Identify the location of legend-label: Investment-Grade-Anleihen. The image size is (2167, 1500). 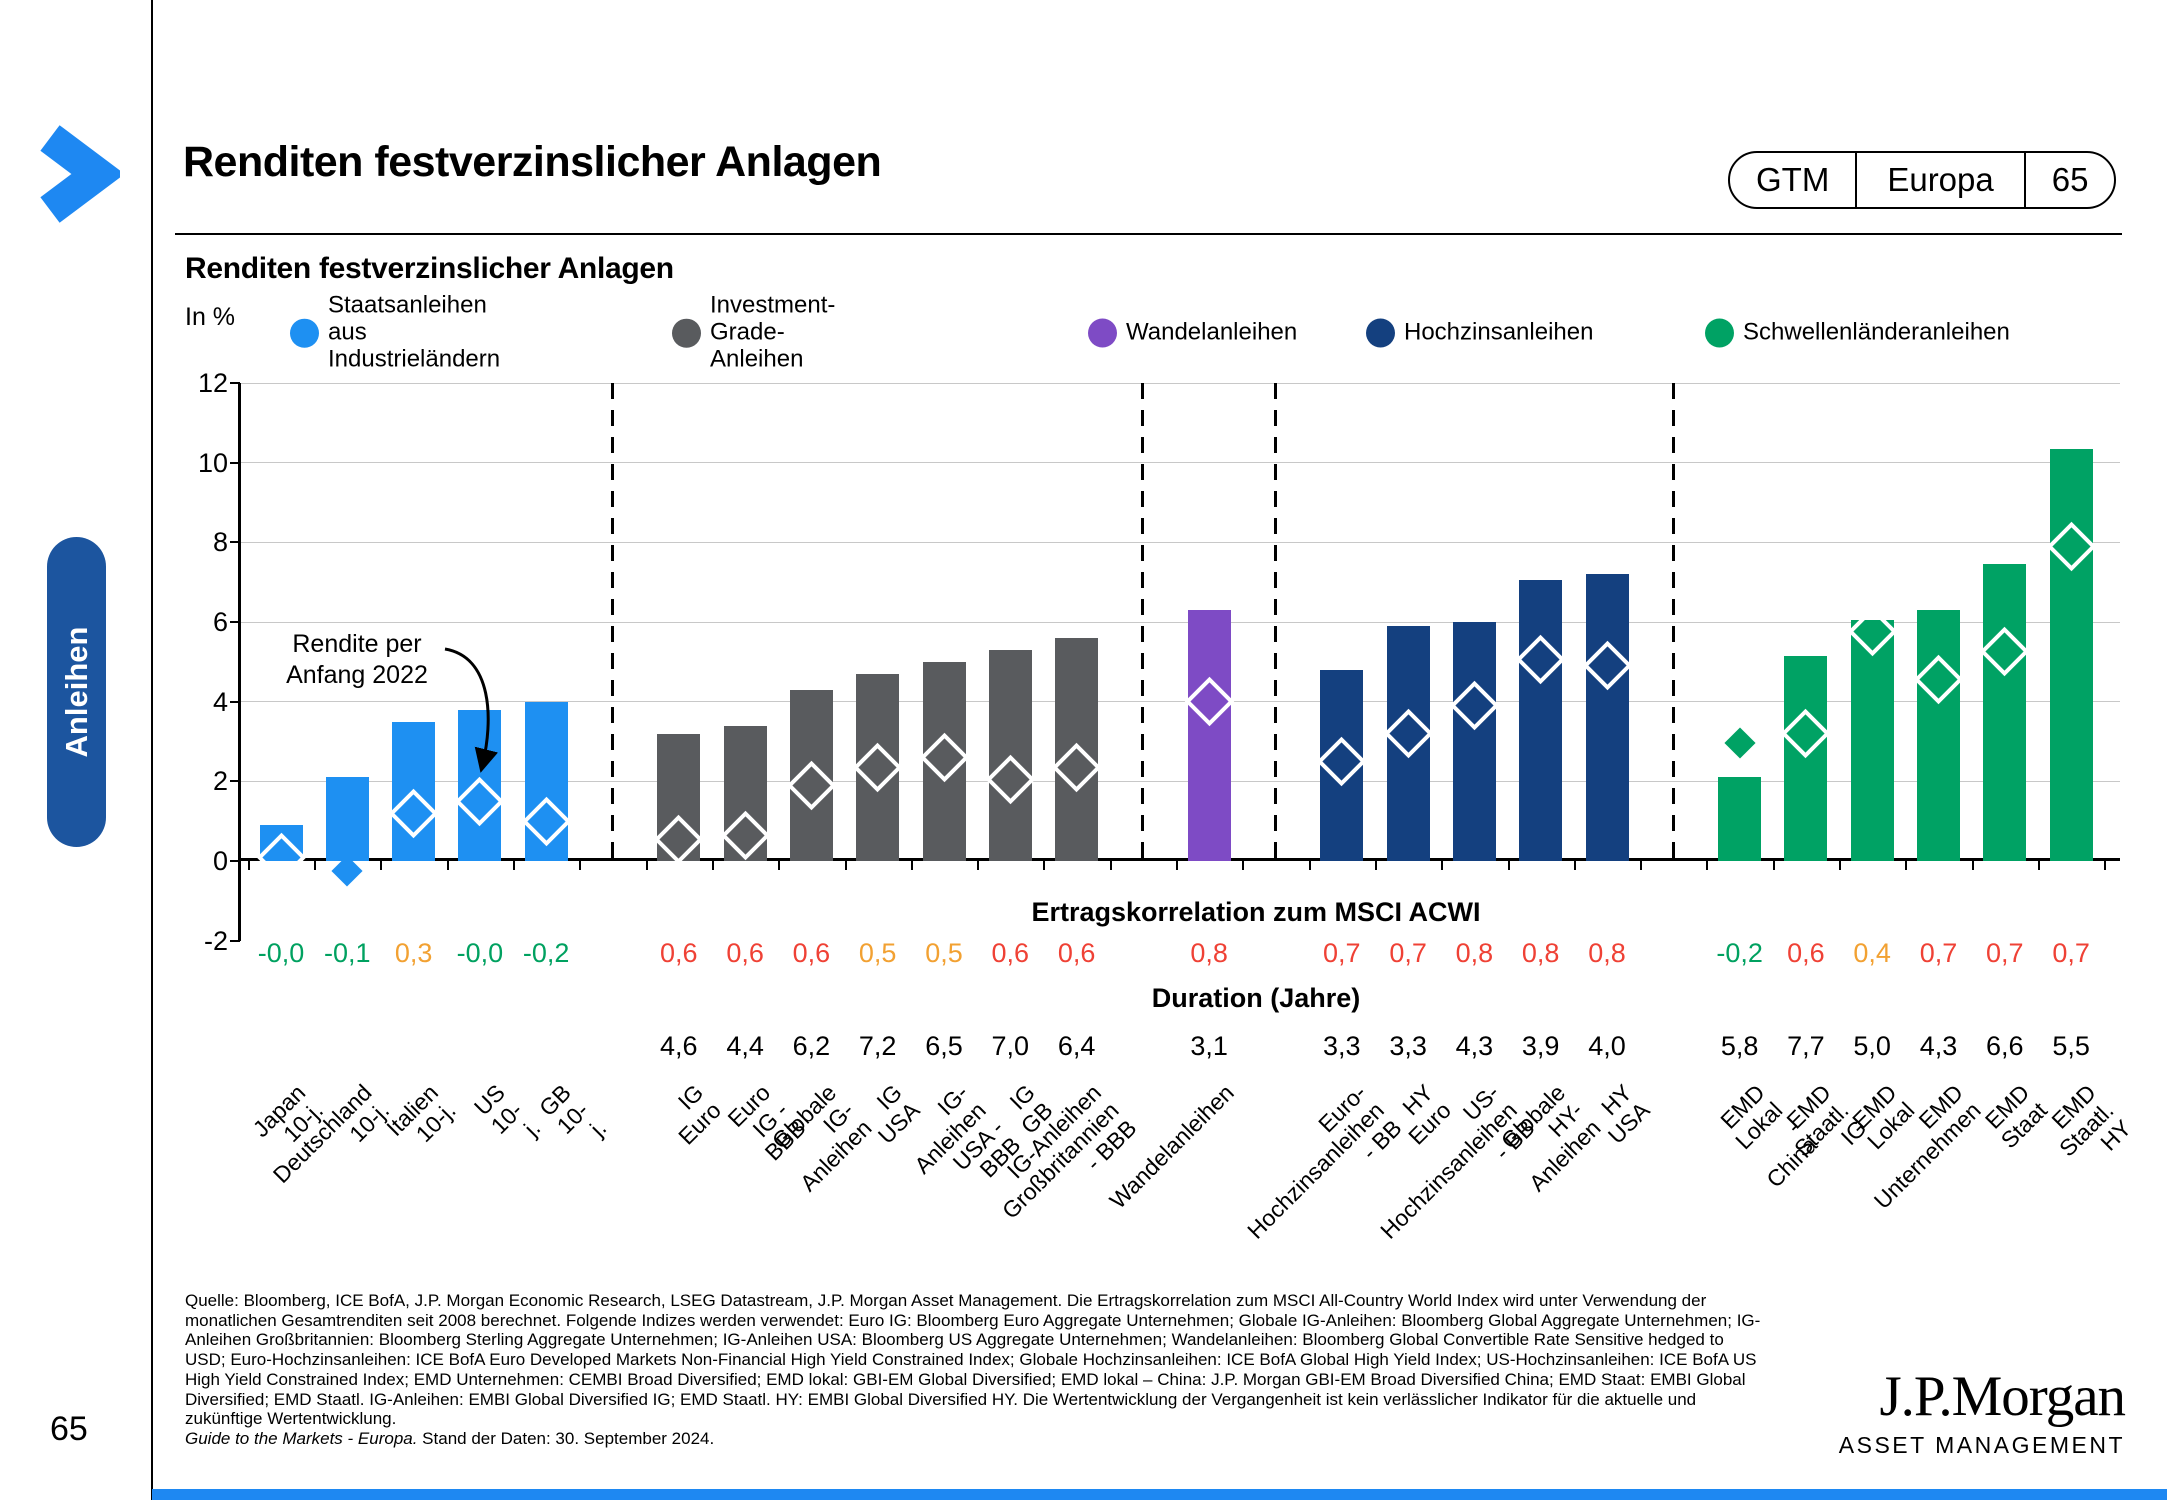
(773, 332).